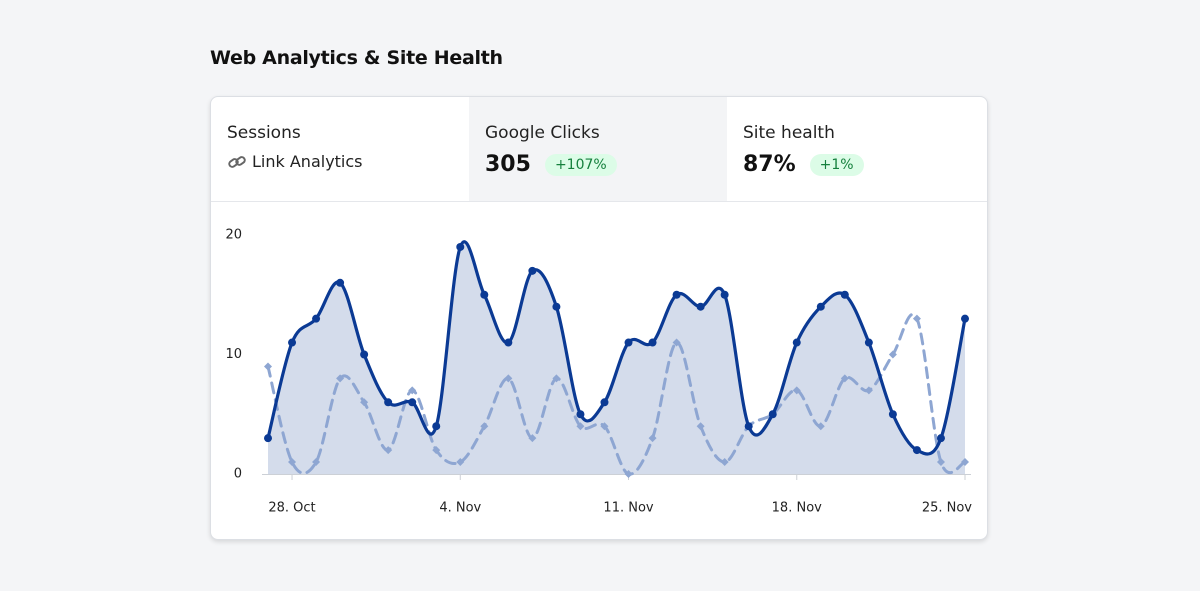 This screenshot has width=1200, height=591. Describe the element at coordinates (789, 133) in the screenshot. I see `metric-label: Site health` at that location.